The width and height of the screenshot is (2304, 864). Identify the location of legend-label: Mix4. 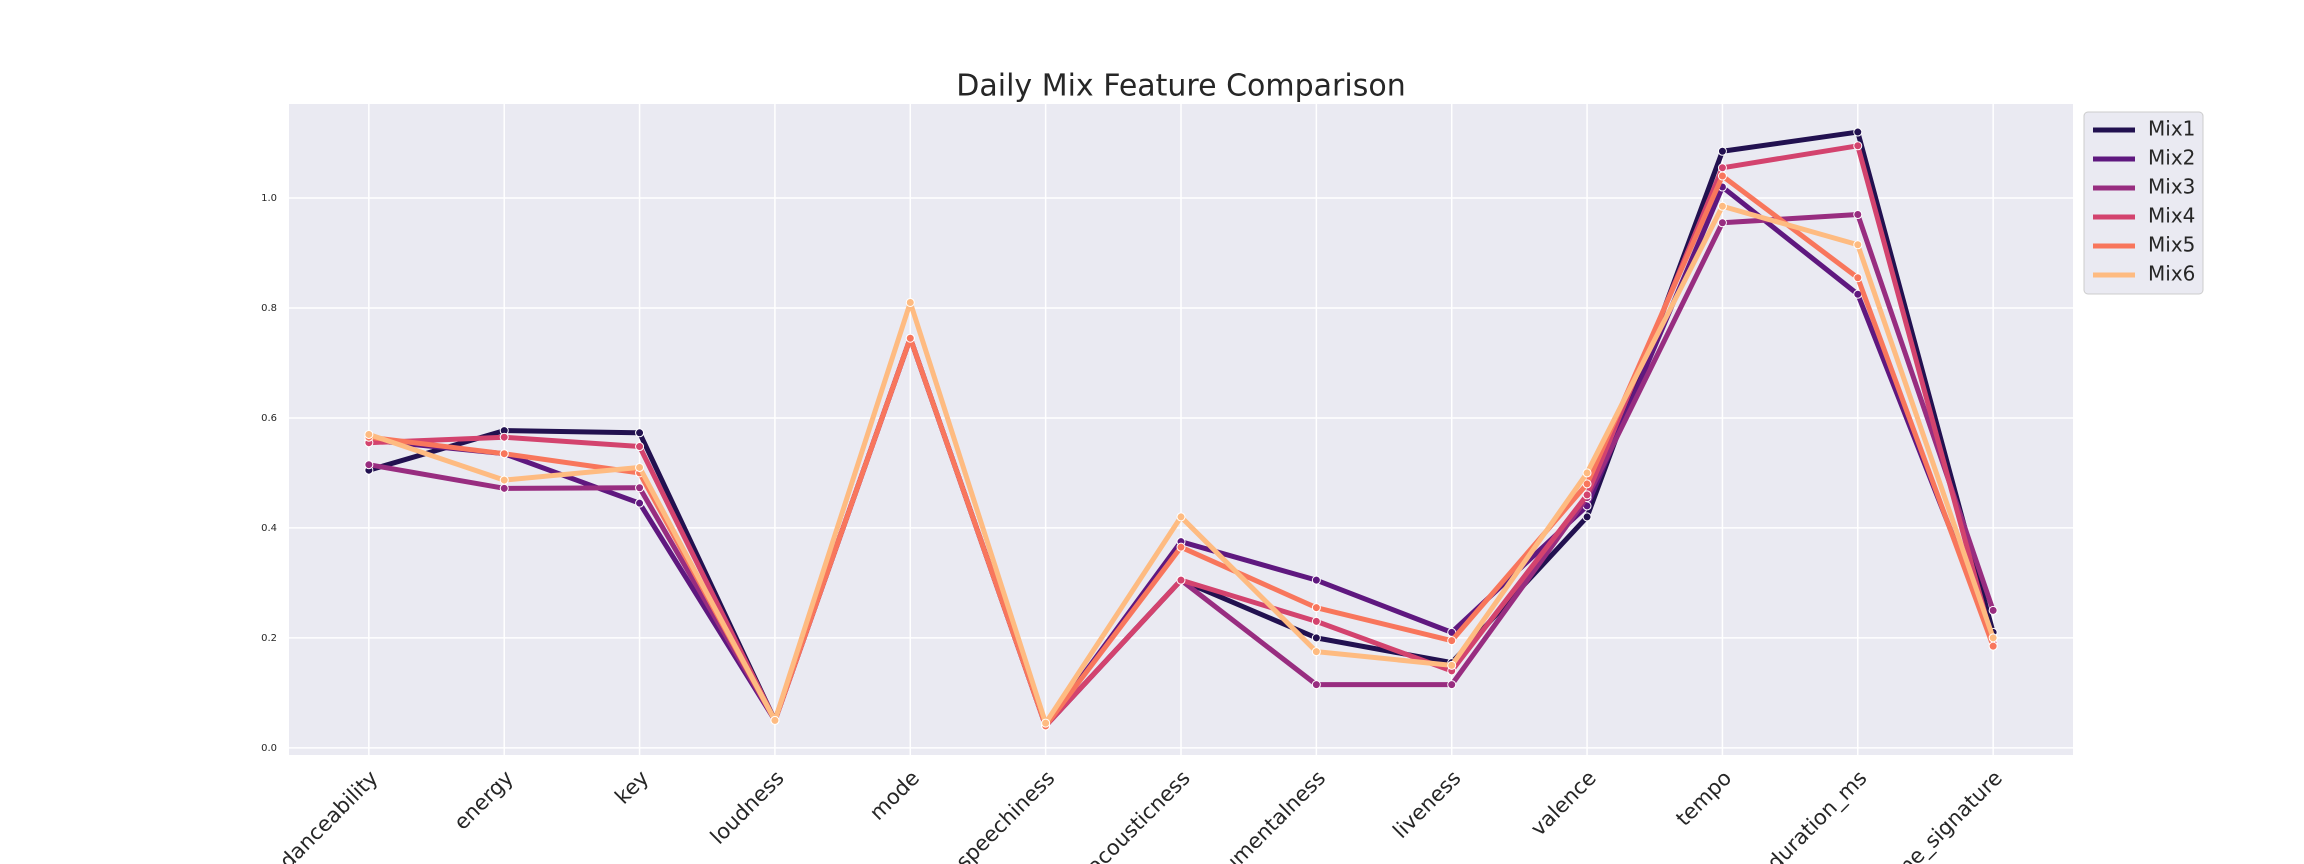
(2171, 216).